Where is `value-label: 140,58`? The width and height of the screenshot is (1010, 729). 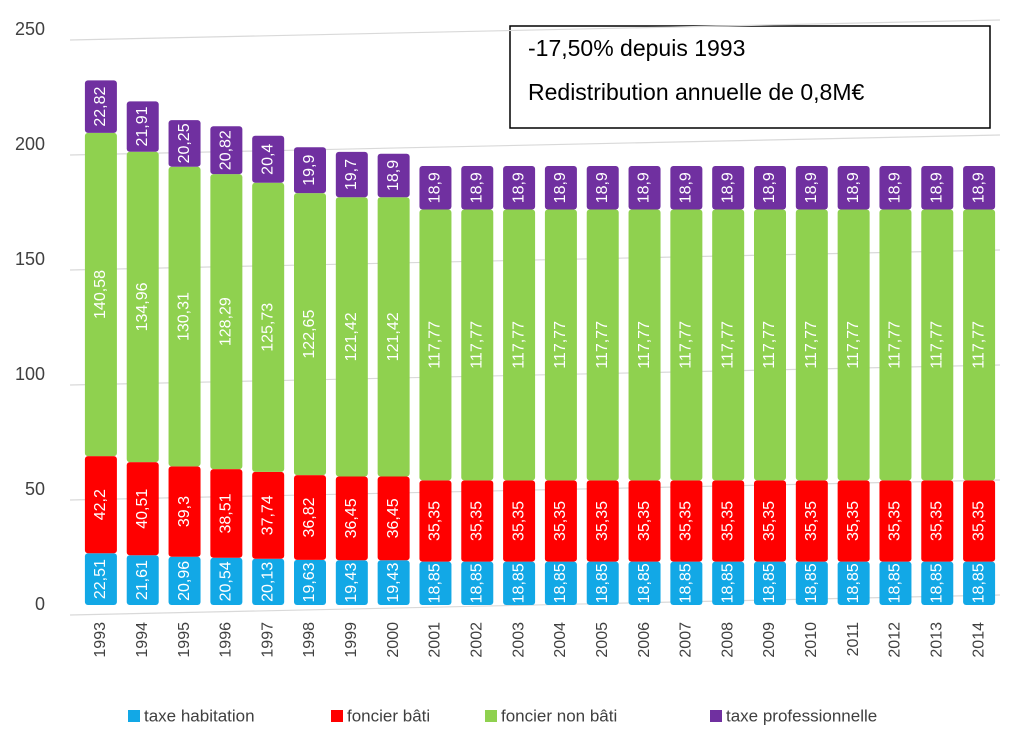
value-label: 140,58 is located at coordinates (100, 294).